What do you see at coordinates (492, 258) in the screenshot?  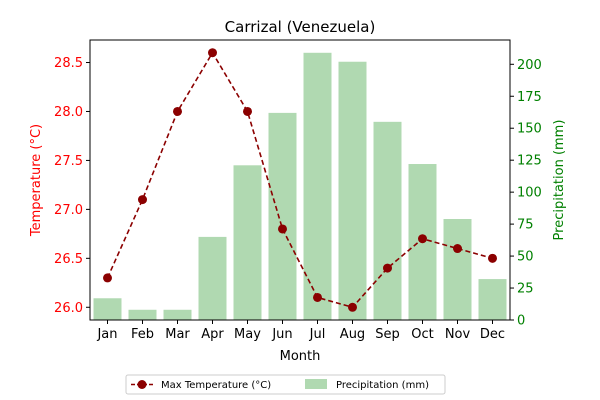 I see `temperature-point-dec` at bounding box center [492, 258].